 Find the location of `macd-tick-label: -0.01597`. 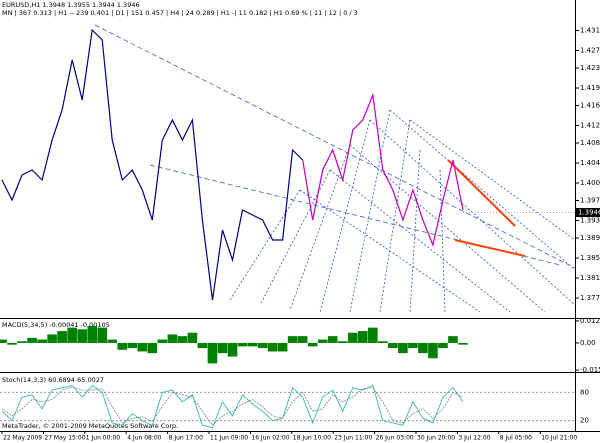

macd-tick-label: -0.01597 is located at coordinates (590, 370).